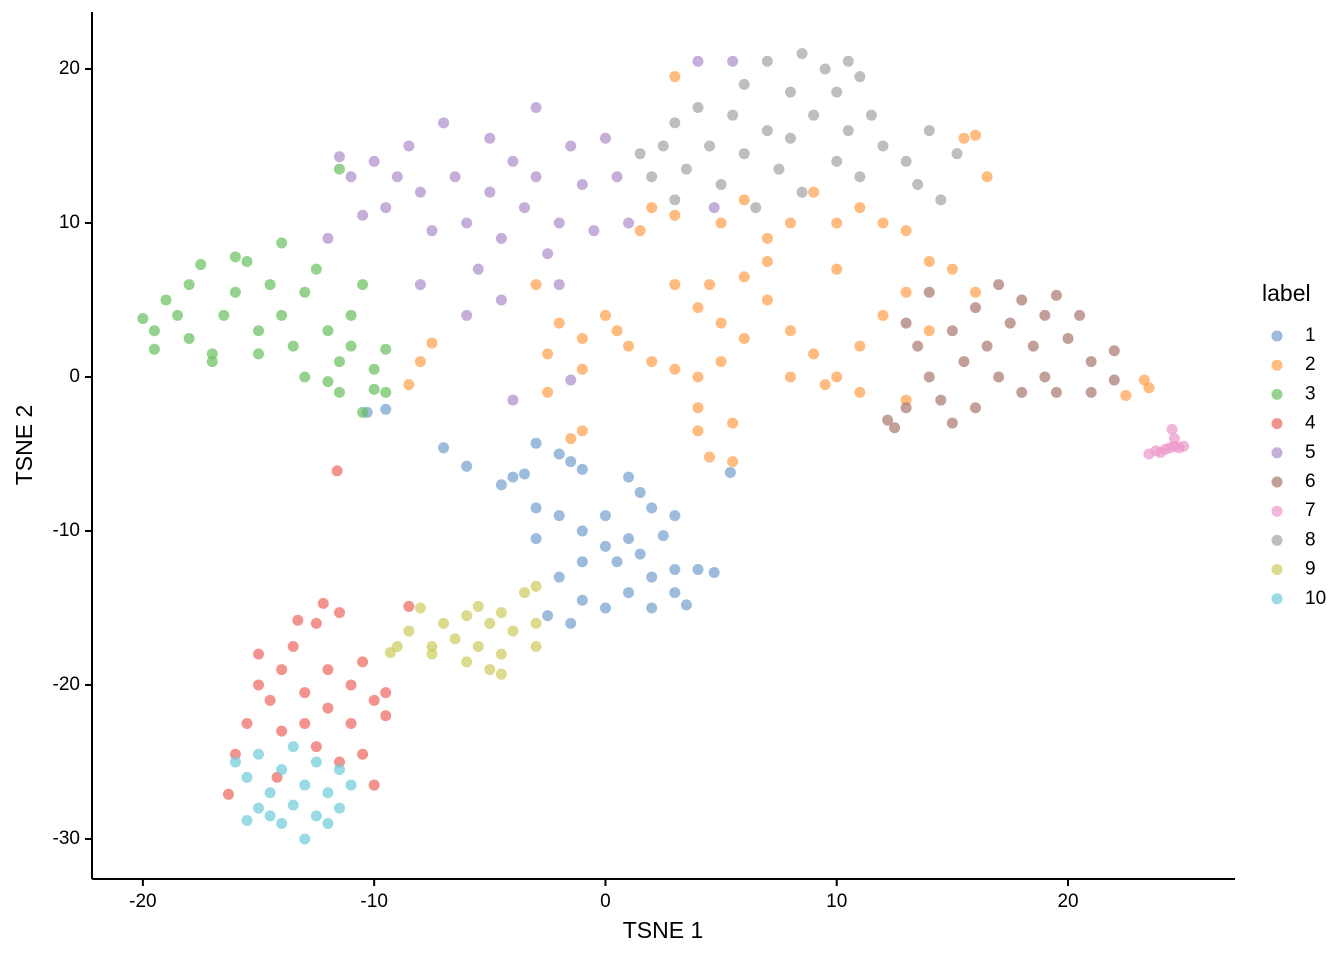 The width and height of the screenshot is (1344, 960). Describe the element at coordinates (142, 901) in the screenshot. I see `x-tick-label: -20` at that location.